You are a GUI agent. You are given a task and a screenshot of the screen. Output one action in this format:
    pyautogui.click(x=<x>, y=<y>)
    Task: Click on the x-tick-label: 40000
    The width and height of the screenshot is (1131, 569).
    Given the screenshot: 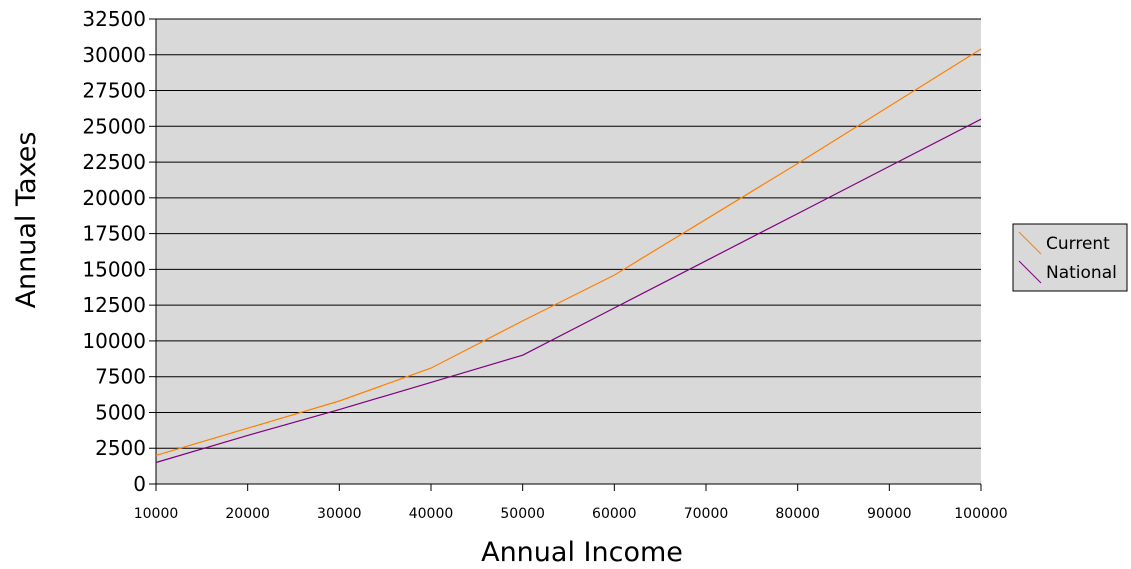 What is the action you would take?
    pyautogui.click(x=431, y=514)
    